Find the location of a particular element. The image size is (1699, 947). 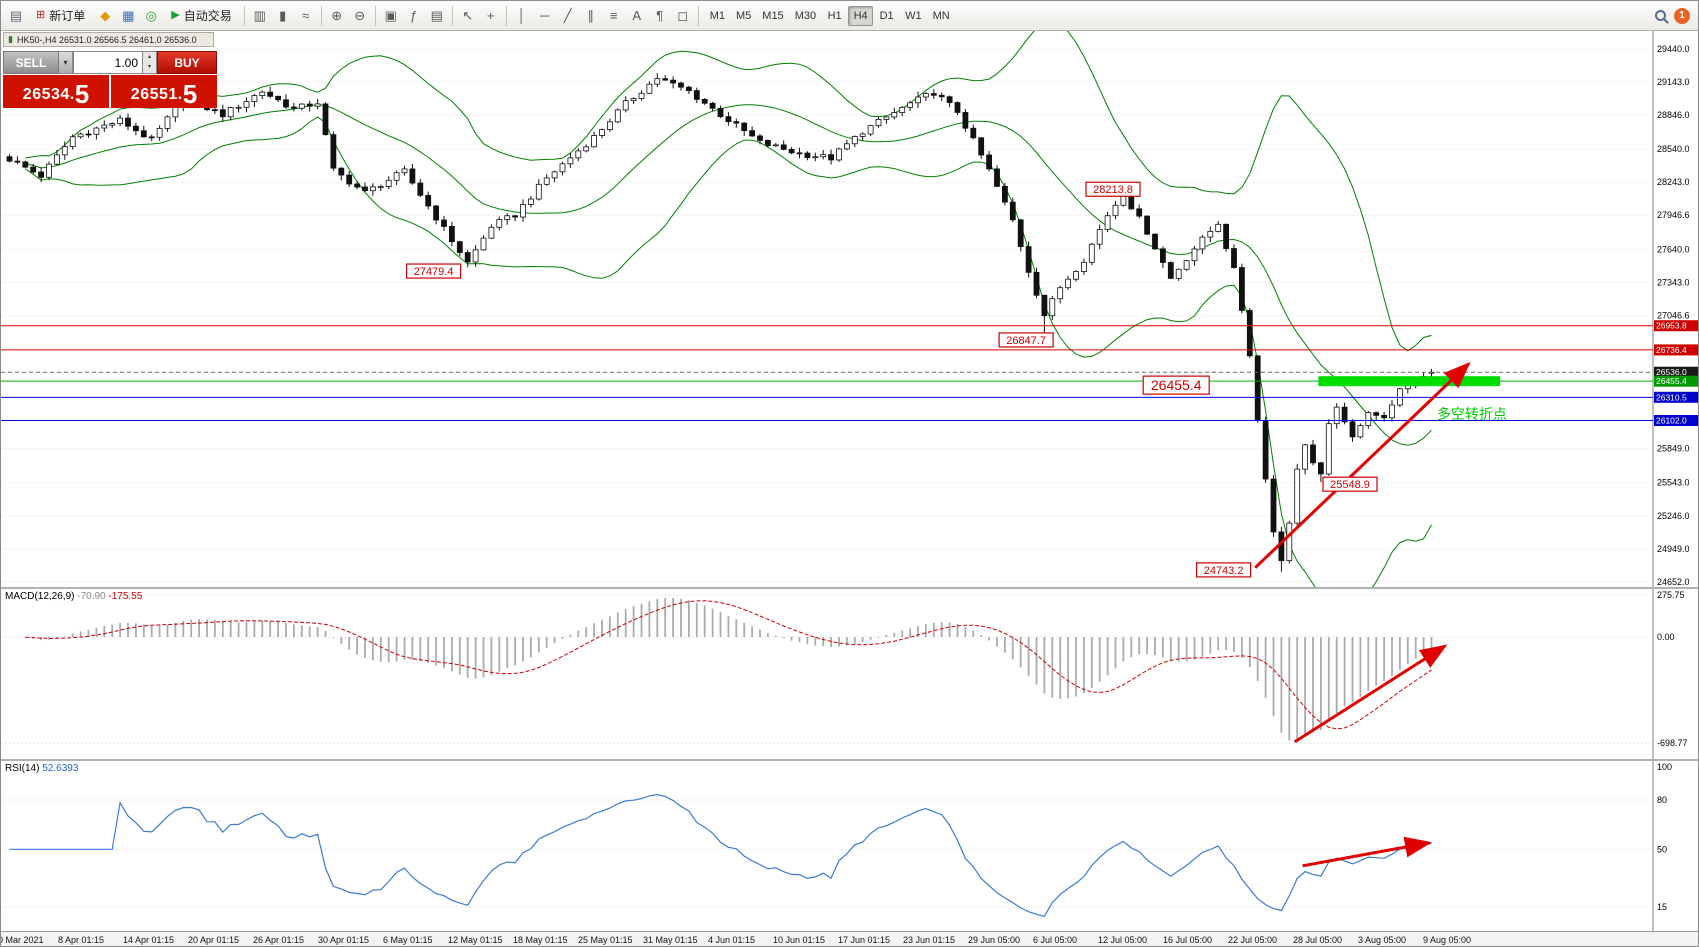

volume-dropdown: ▾ is located at coordinates (66, 62).